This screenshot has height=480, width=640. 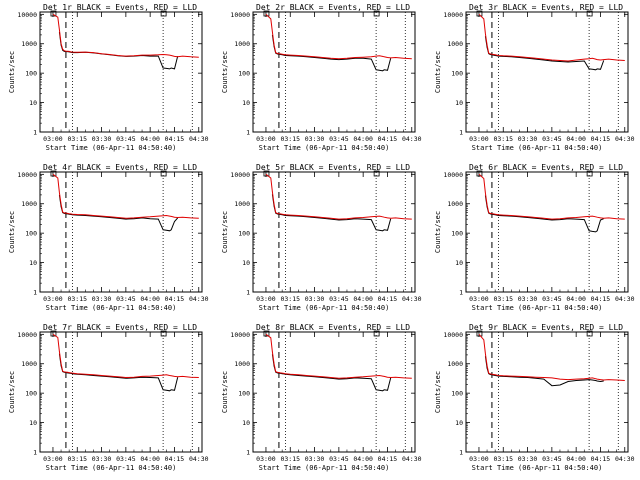 I want to click on panel-title: Det 6r BLACK = Events, RED = LLD, so click(x=546, y=167).